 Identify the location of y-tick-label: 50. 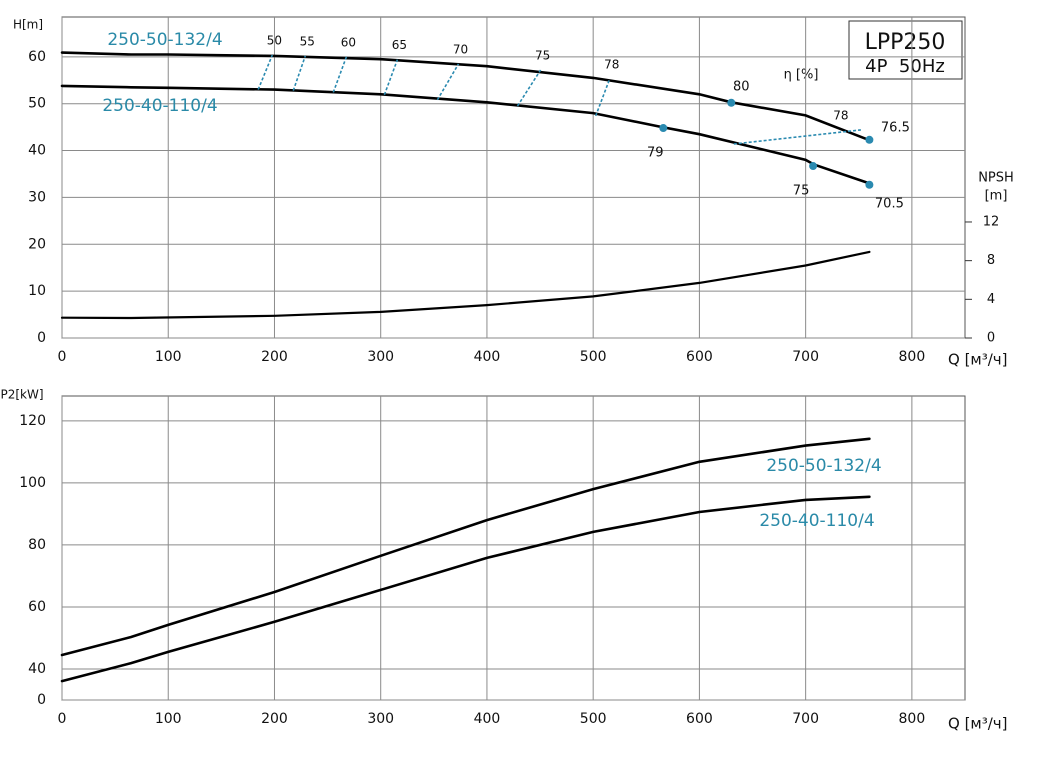
(37, 104).